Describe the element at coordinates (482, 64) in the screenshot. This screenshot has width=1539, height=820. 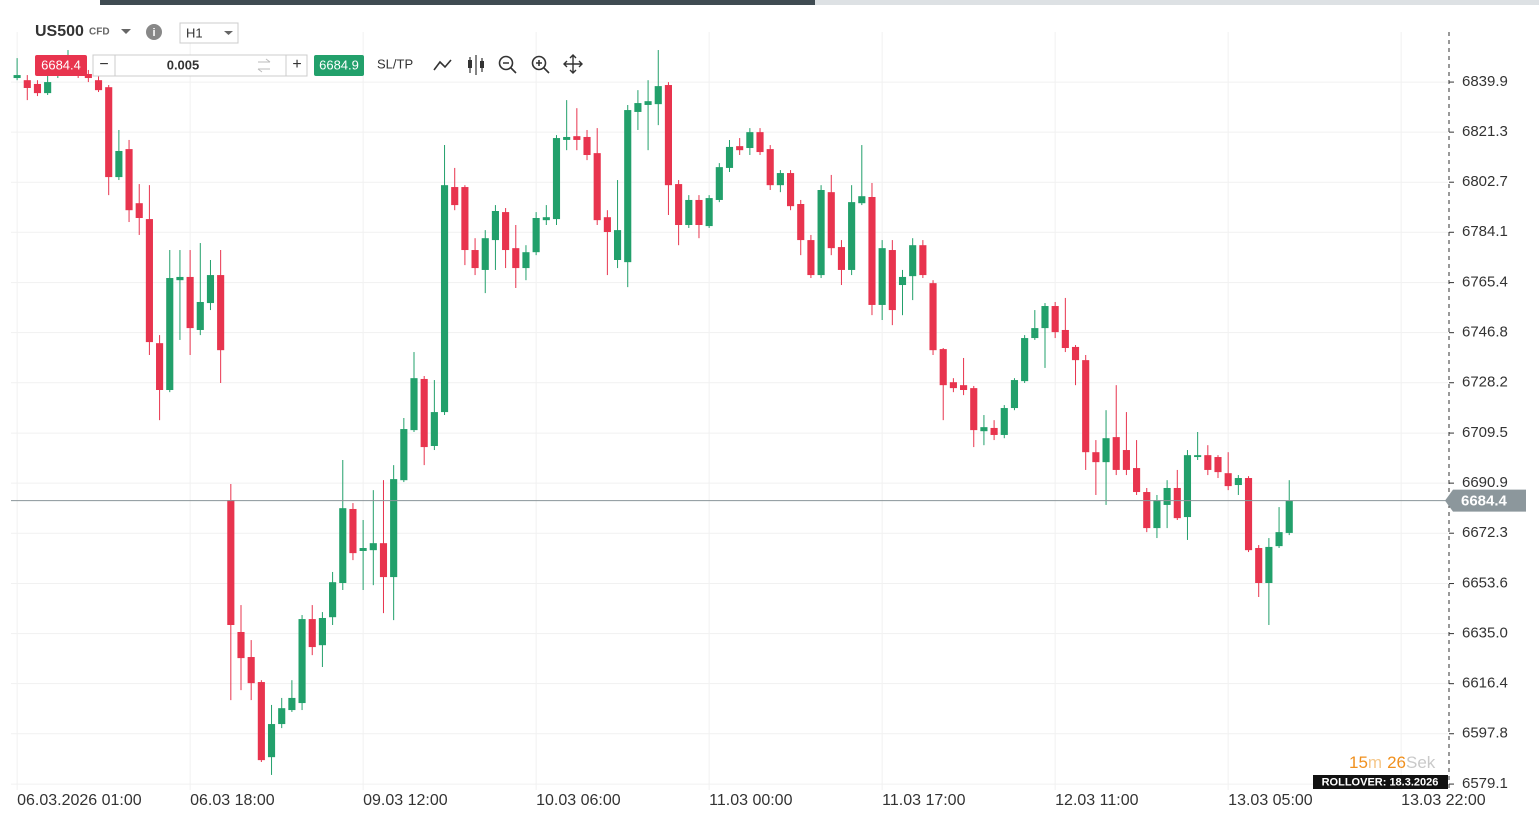
I see `candles-icon-body` at that location.